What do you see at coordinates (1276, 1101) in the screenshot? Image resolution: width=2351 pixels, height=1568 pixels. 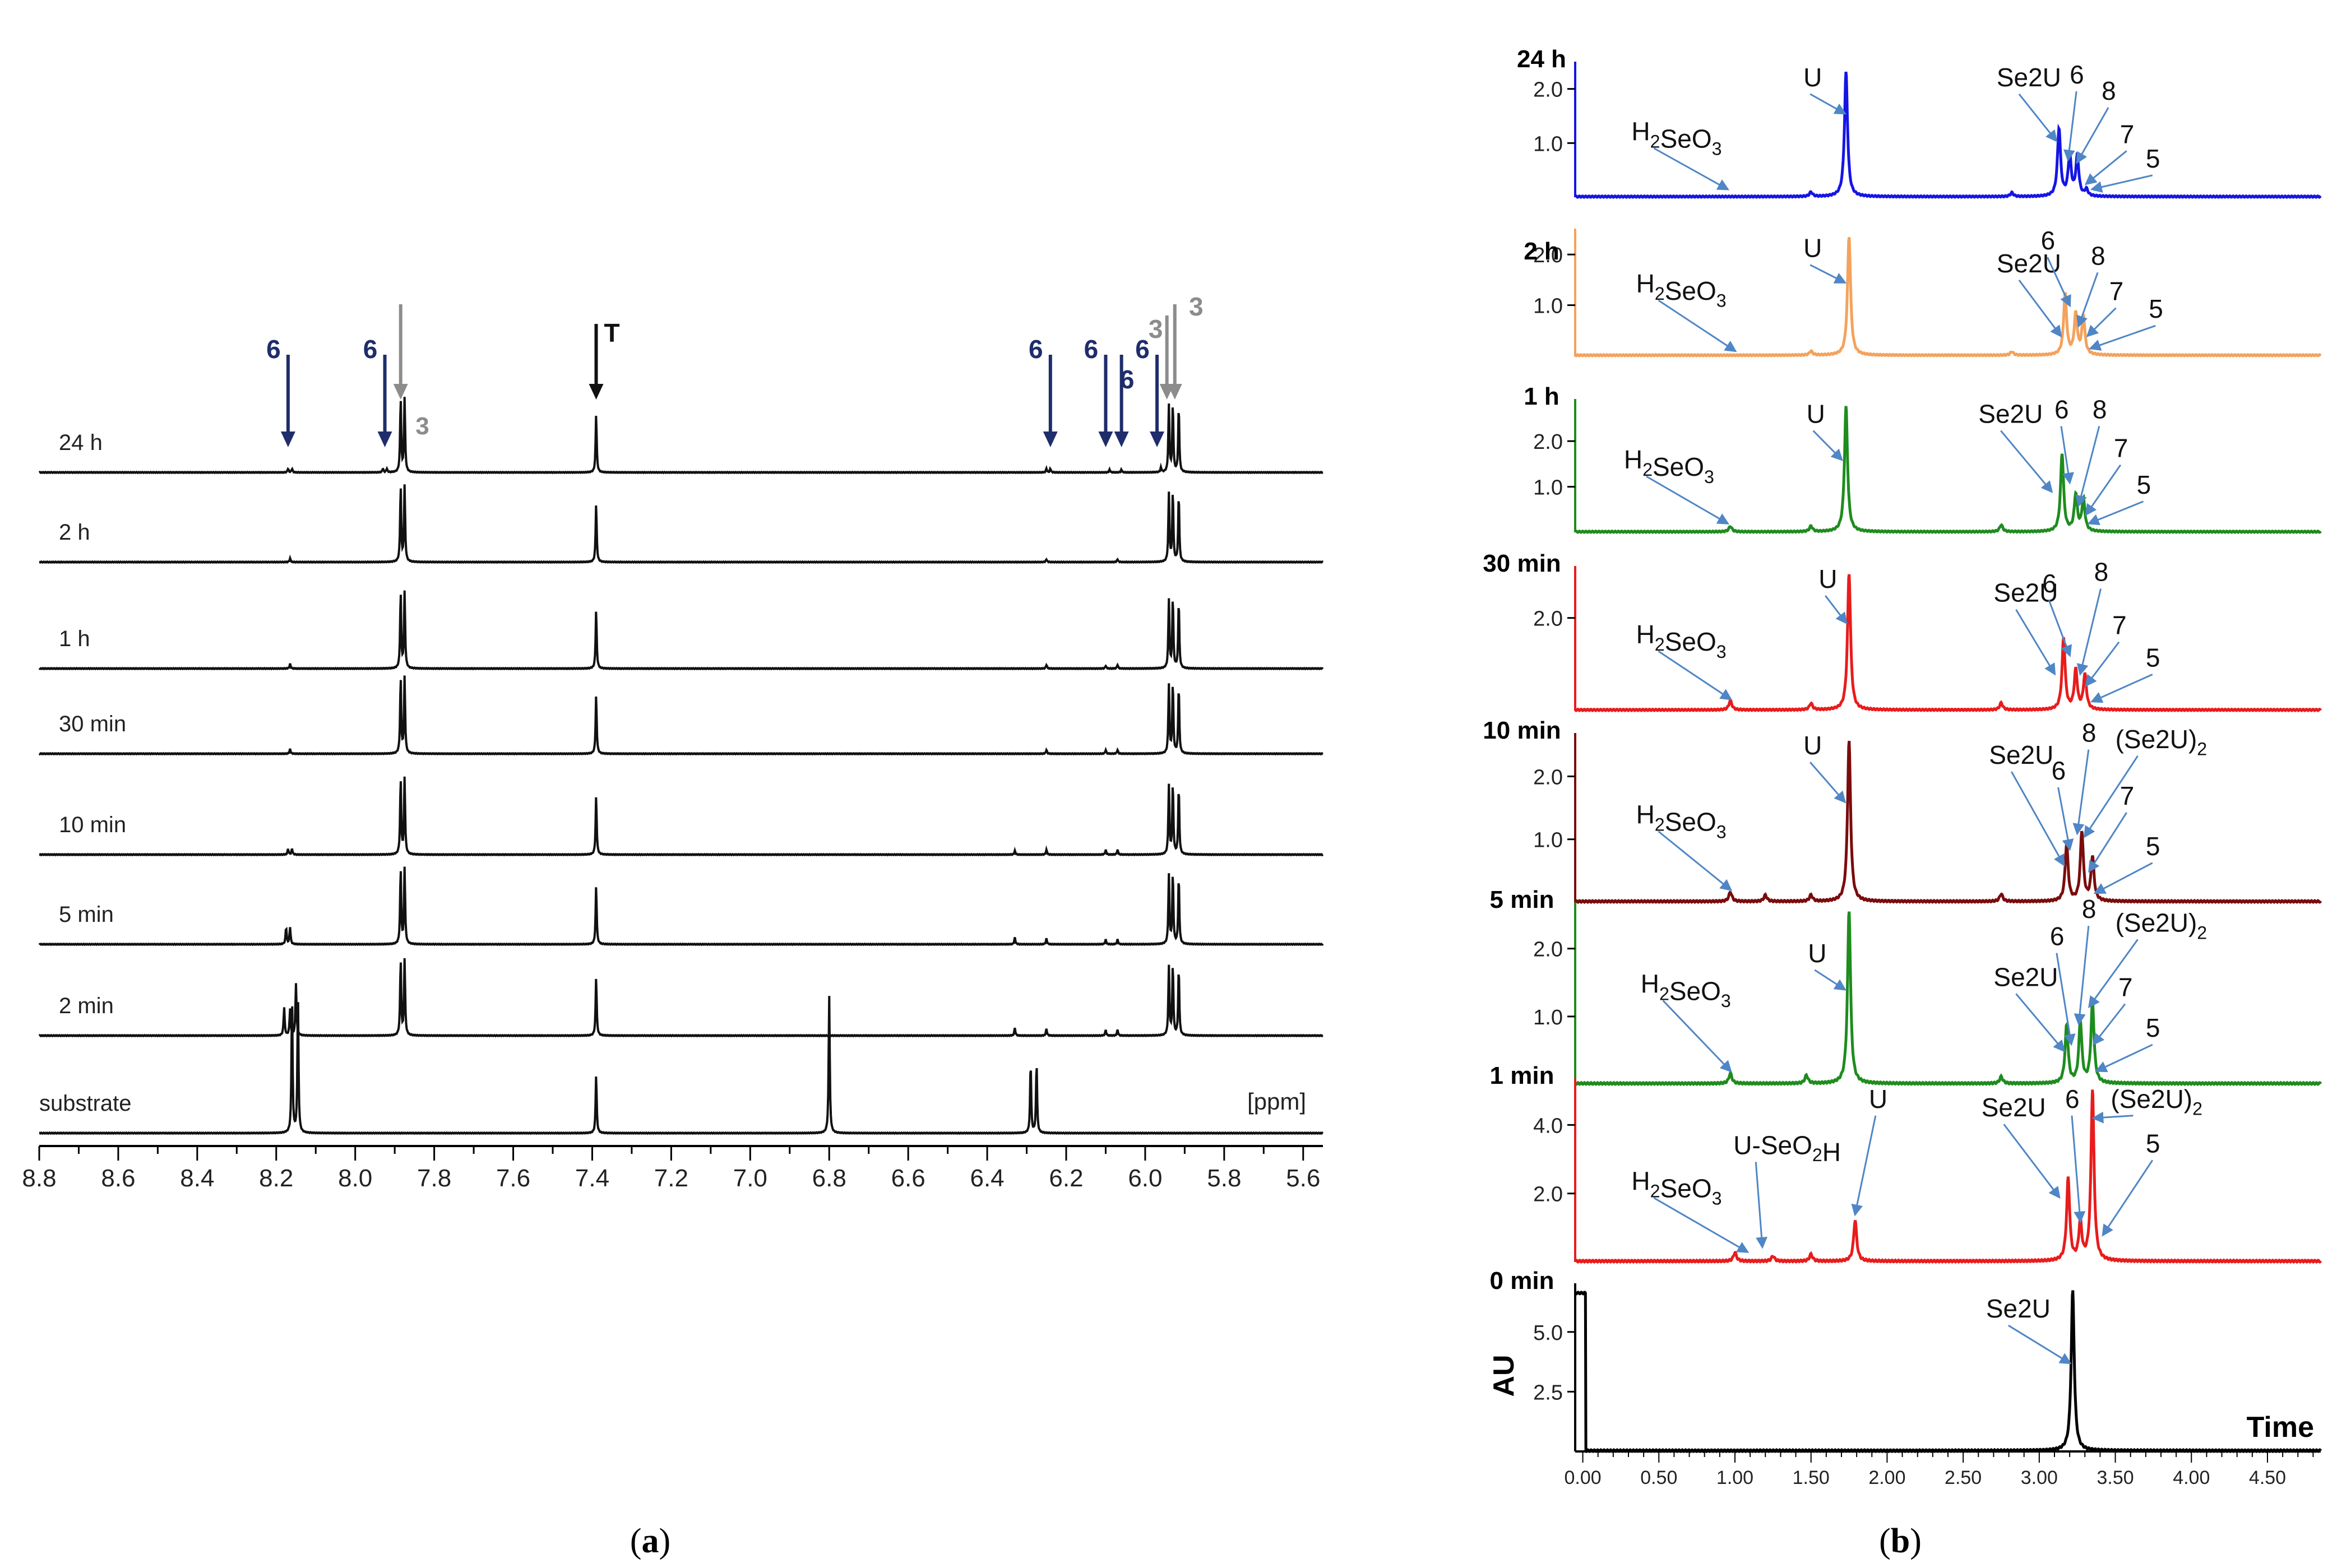 I see `nmr-x-axis-label: [ppm]` at bounding box center [1276, 1101].